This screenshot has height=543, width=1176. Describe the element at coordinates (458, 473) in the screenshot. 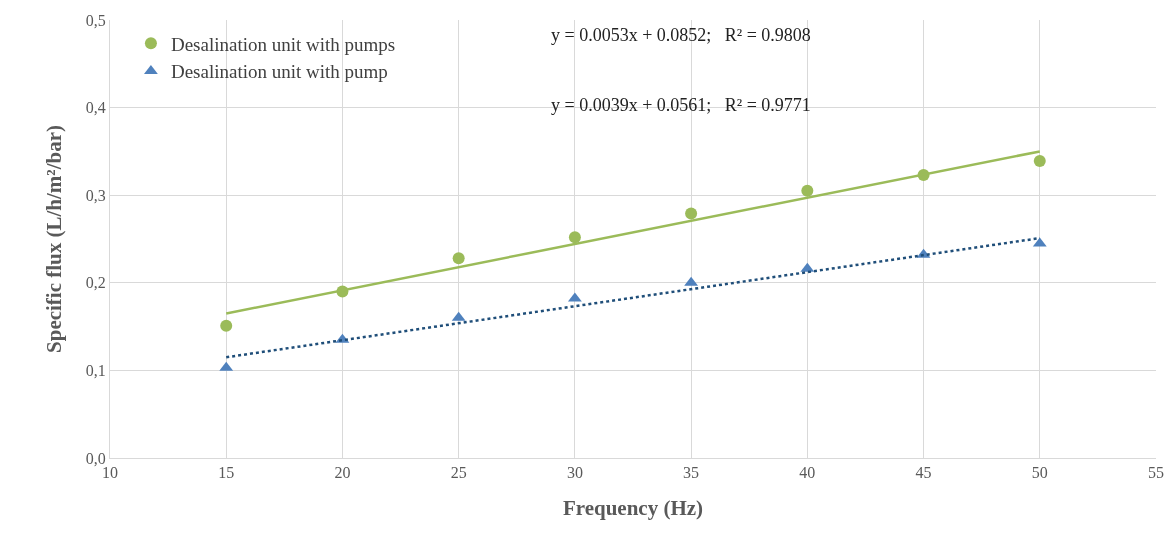

I see `x-tick-label: 25` at that location.